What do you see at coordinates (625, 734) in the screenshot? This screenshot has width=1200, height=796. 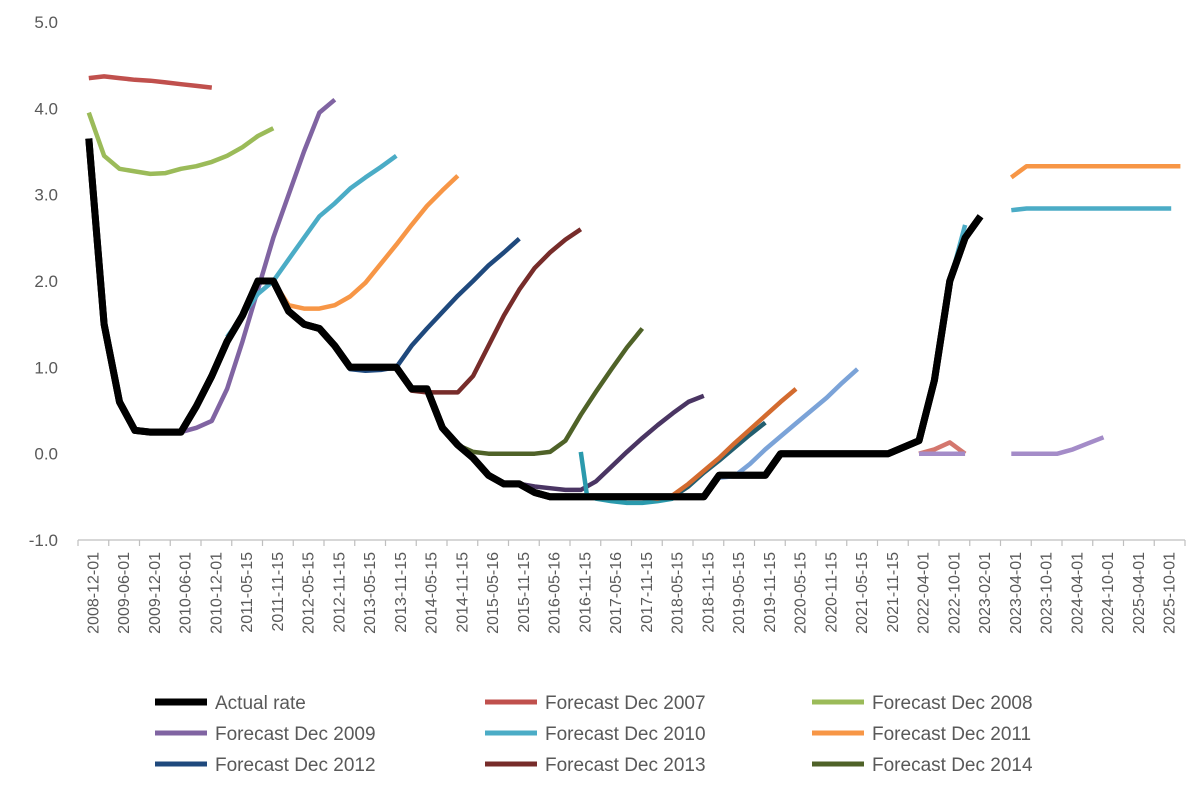 I see `legend-label: Forecast Dec 2010` at bounding box center [625, 734].